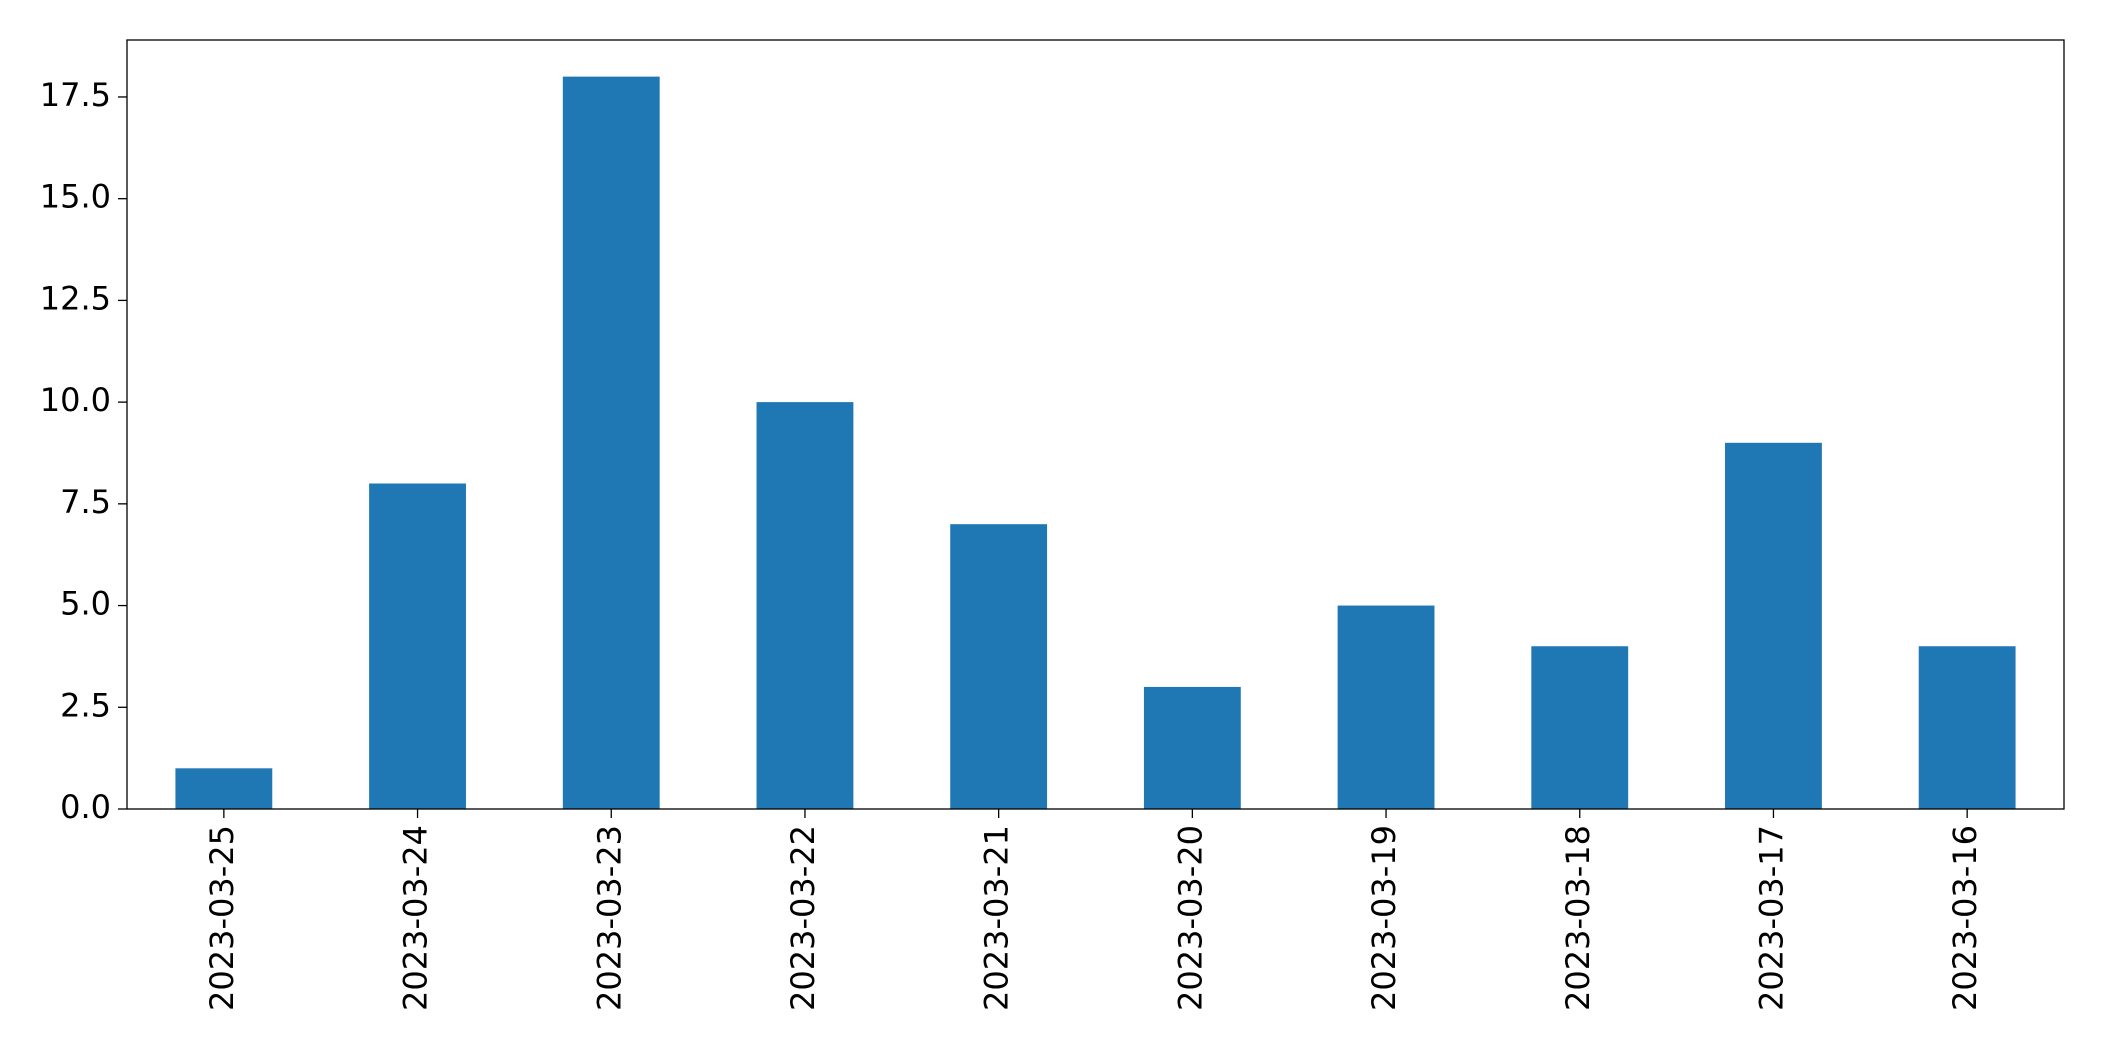 The width and height of the screenshot is (2104, 1061). What do you see at coordinates (75, 400) in the screenshot?
I see `y-tick-label: 10.0` at bounding box center [75, 400].